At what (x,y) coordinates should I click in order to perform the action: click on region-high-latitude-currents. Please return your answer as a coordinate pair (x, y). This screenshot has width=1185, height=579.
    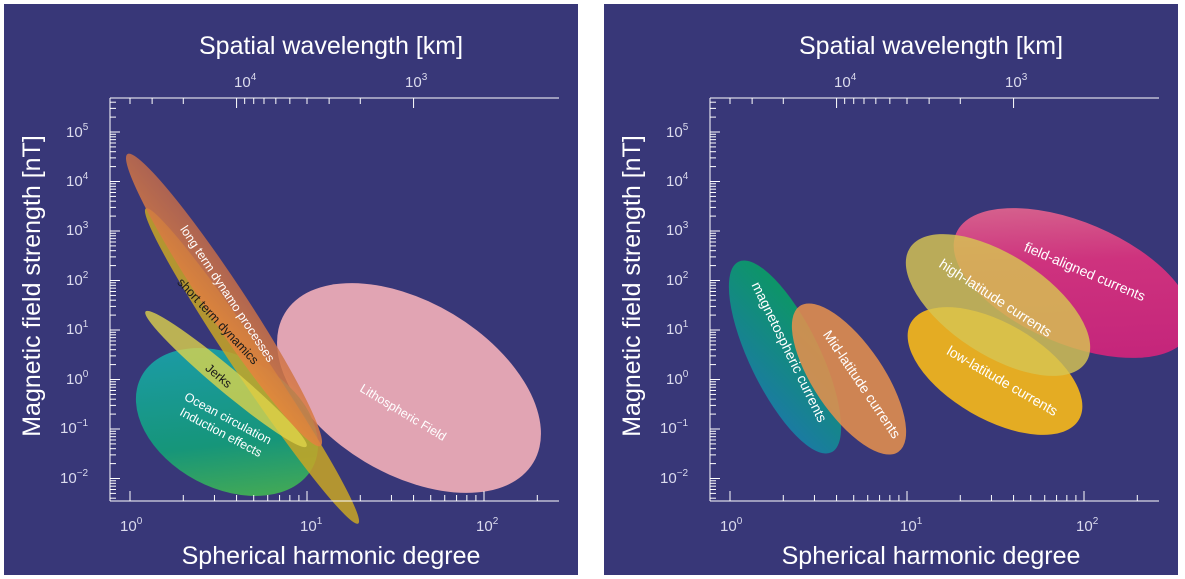
    Looking at the image, I should click on (998, 305).